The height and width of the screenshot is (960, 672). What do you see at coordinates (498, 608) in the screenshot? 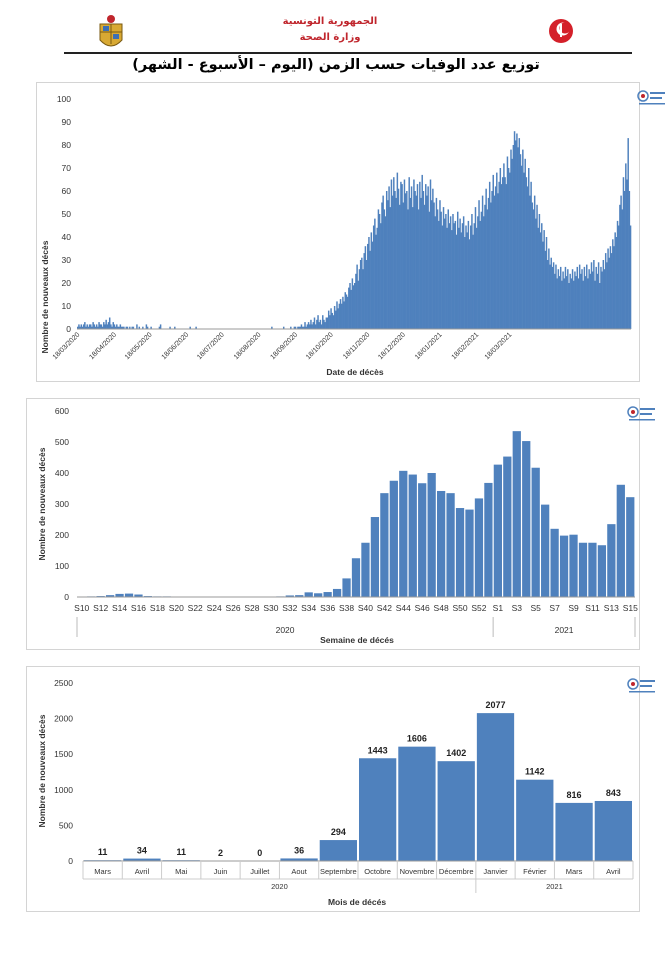
I see `x-tick-label: S1` at bounding box center [498, 608].